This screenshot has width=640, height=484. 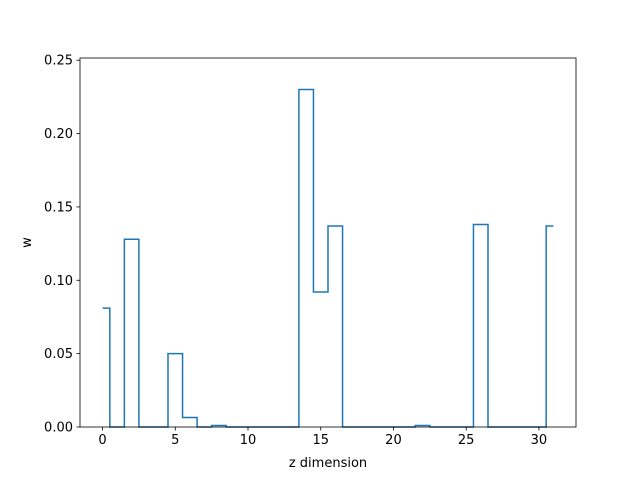 I want to click on x-tick-label: 5, so click(x=175, y=440).